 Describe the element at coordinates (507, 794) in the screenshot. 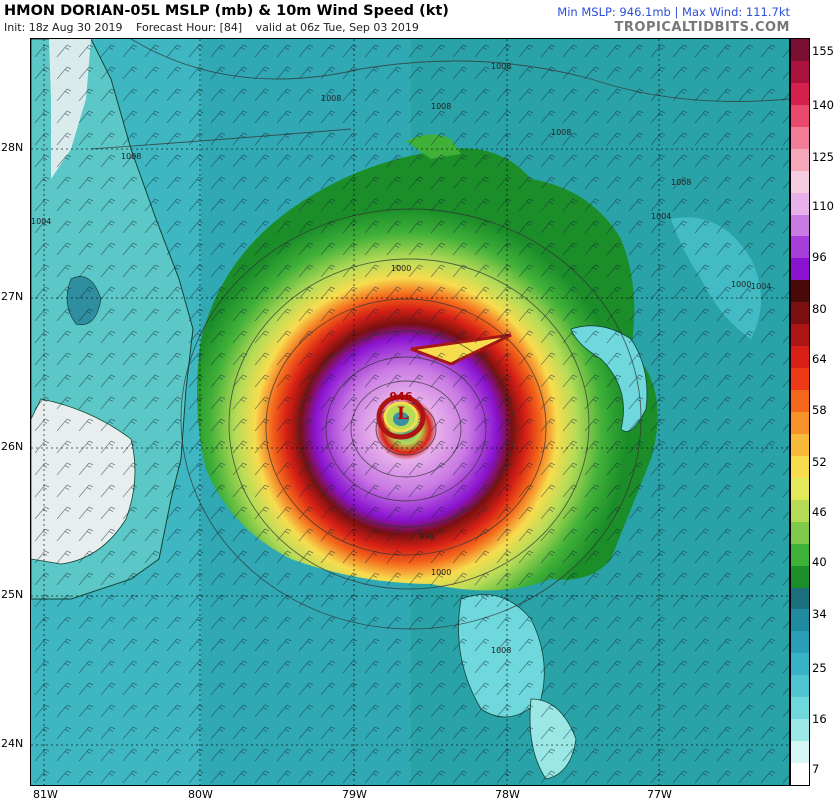

I see `lon-label-78w: 78W` at that location.